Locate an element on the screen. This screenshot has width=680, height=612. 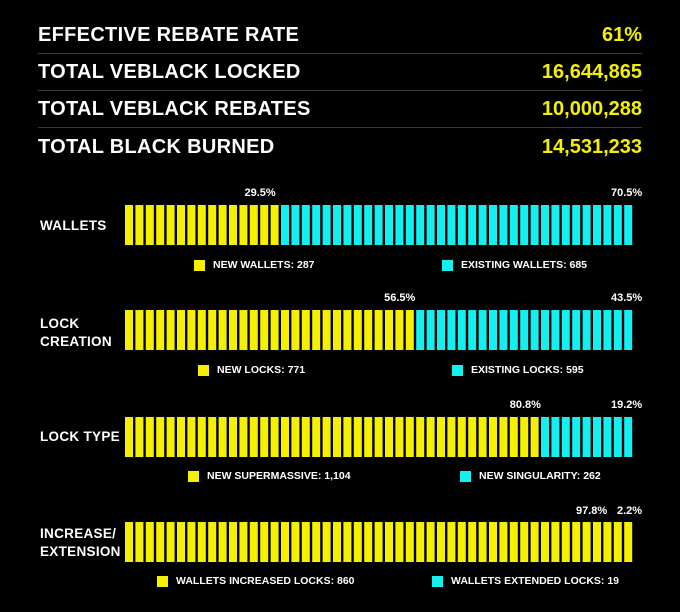
secondary-pct-label: 19.2% is located at coordinates (627, 405).